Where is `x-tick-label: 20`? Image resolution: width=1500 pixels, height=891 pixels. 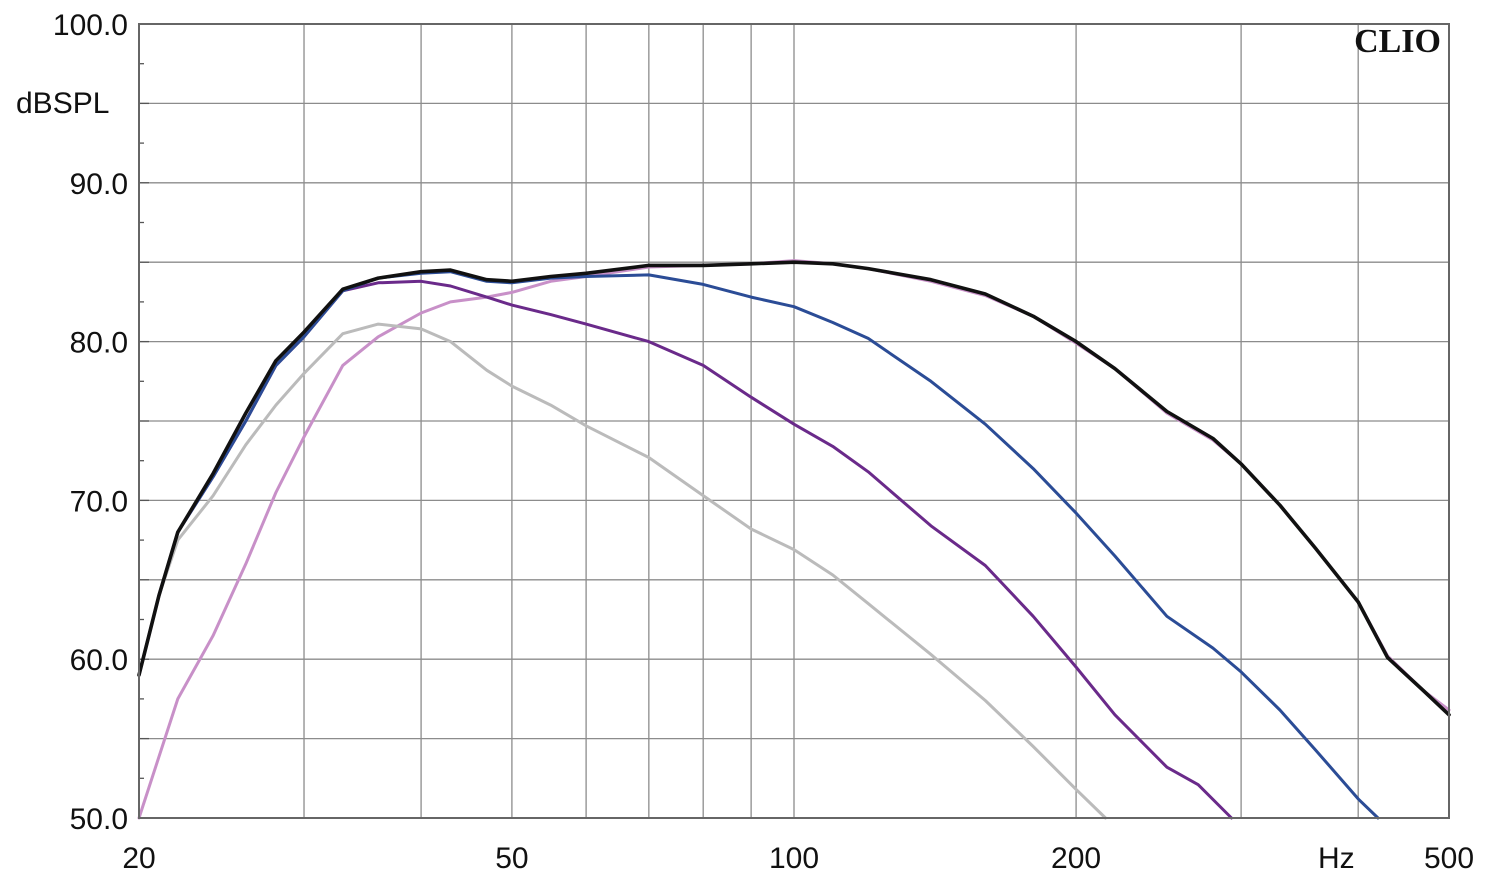 x-tick-label: 20 is located at coordinates (138, 858).